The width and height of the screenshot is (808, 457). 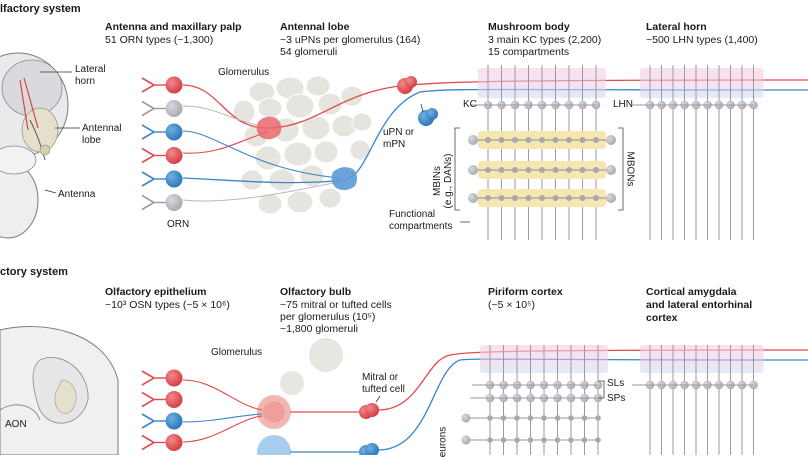 I want to click on antenna-brain-label: Antenna, so click(x=77, y=194).